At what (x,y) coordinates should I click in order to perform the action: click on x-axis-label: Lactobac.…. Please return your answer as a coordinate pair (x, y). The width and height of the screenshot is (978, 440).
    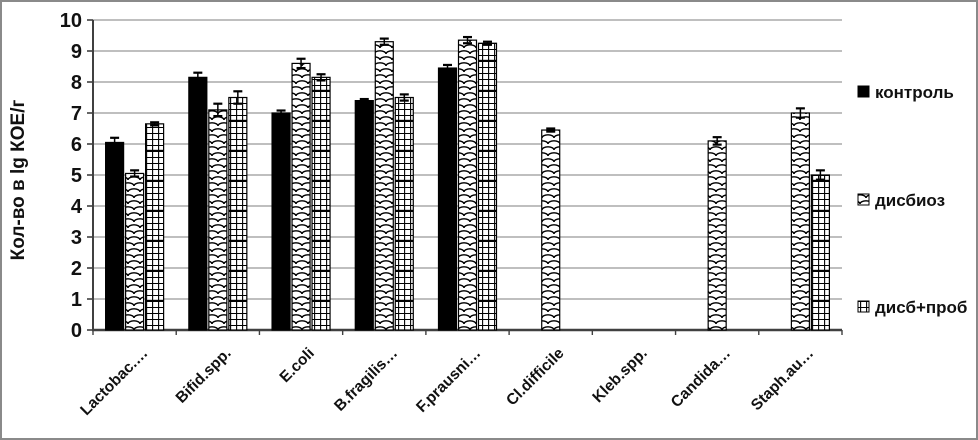
    Looking at the image, I should click on (114, 382).